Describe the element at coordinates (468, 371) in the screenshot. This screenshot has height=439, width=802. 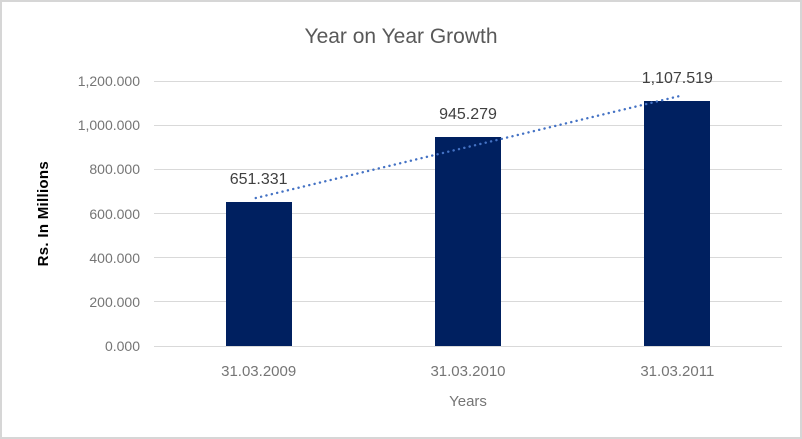
I see `x-axis-tick-label: 31.03.2010` at that location.